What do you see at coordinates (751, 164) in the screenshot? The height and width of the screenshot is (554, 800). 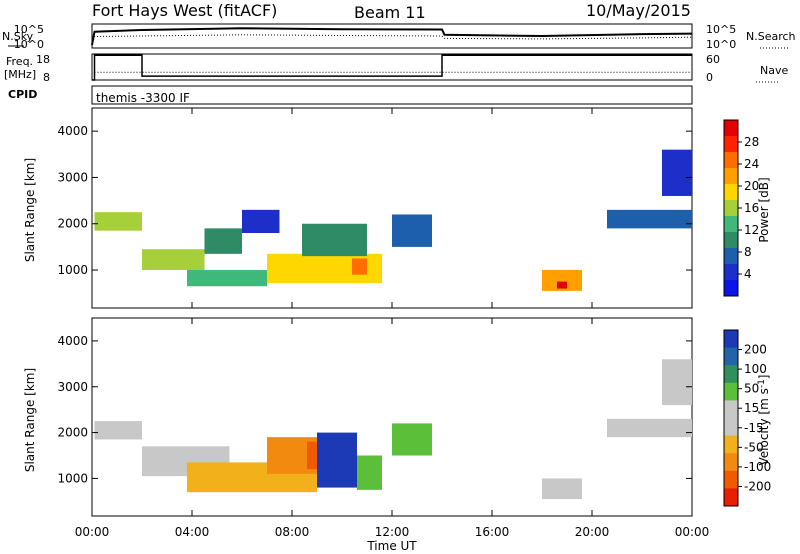 I see `colorbar-tick-label-1: 24` at bounding box center [751, 164].